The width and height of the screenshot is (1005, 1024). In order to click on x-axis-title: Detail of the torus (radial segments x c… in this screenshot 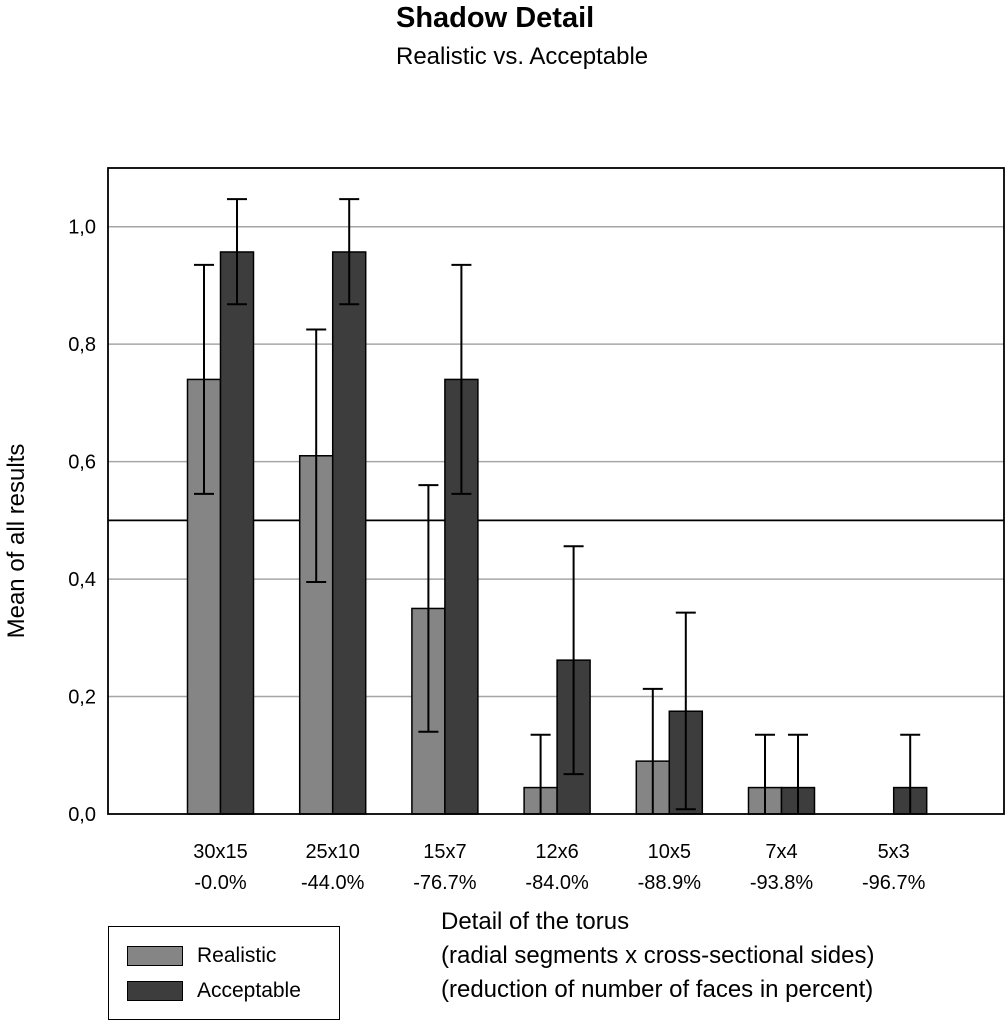, I will do `click(658, 956)`.